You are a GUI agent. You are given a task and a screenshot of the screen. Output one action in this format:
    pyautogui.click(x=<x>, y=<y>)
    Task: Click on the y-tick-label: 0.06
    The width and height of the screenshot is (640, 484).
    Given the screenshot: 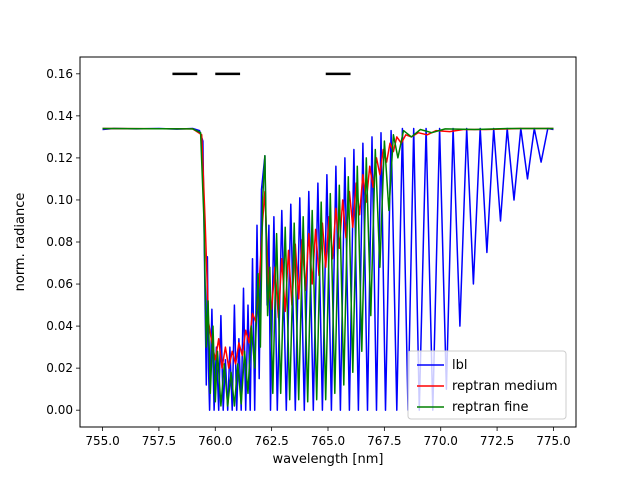 What is the action you would take?
    pyautogui.click(x=59, y=284)
    